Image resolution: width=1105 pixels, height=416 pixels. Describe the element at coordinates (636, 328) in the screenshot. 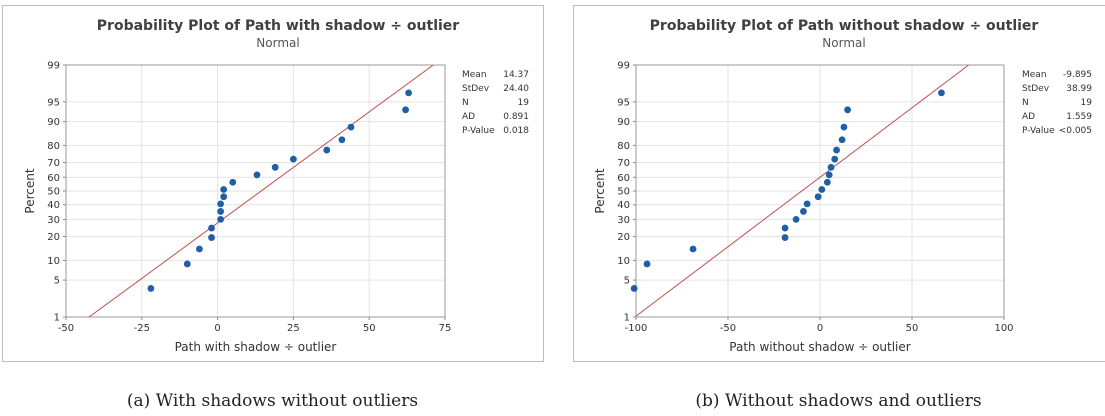

I see `x-tick-label: -100` at that location.